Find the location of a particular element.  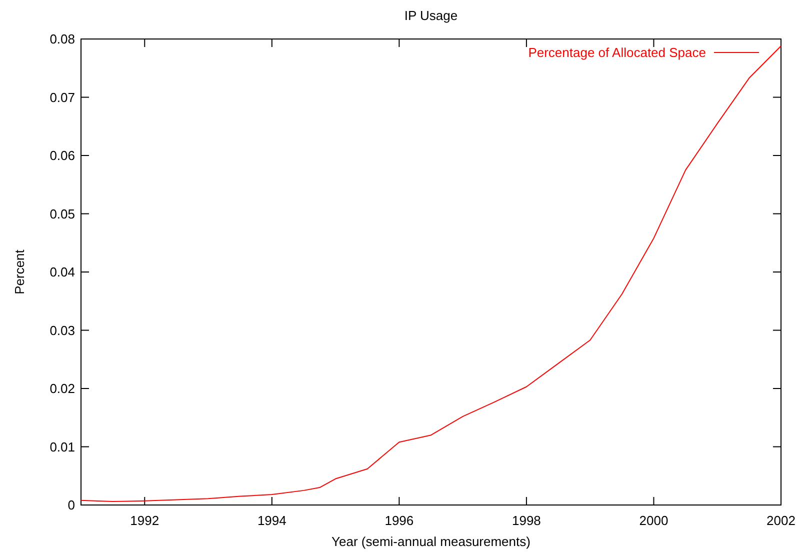

chart-title: IP Usage is located at coordinates (431, 15).